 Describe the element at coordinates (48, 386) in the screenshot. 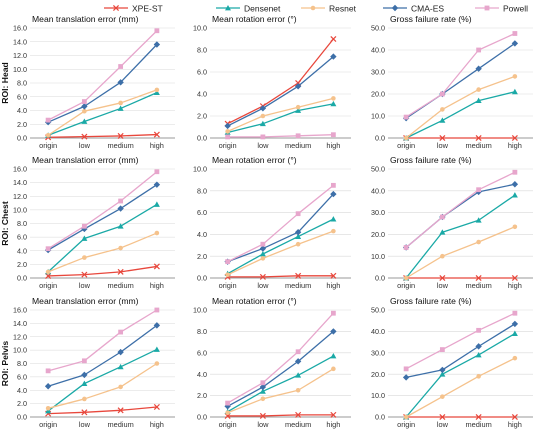

I see `panel-roi-pelvis-mean-translation-error-mm-series-cma-es-point` at that location.